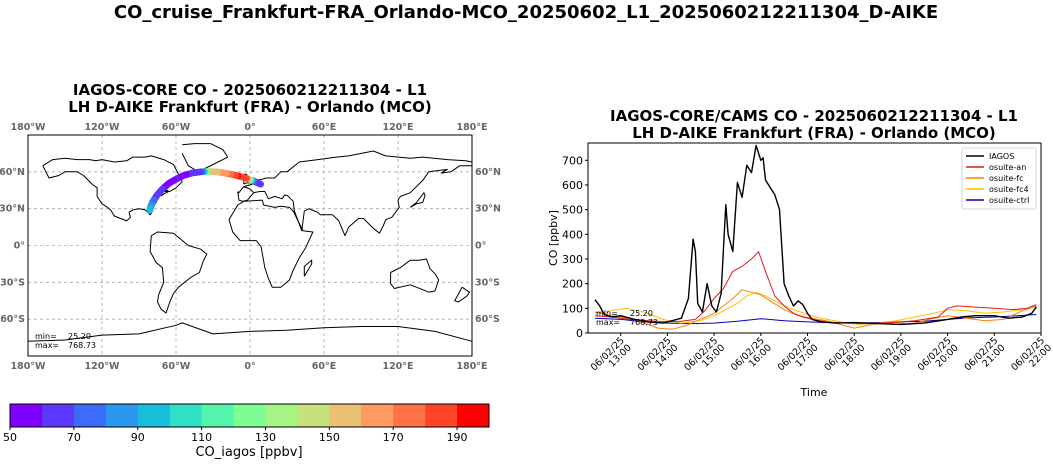 The width and height of the screenshot is (1053, 468). I want to click on coastline-antarctica, so click(250, 332).